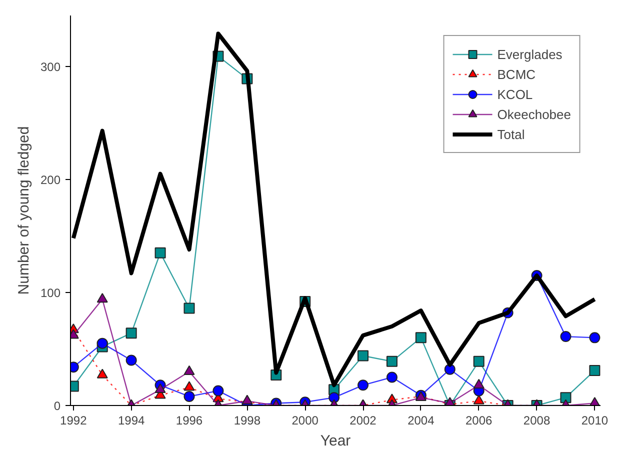 This screenshot has height=465, width=619. What do you see at coordinates (594, 421) in the screenshot?
I see `x-tick-label: 2010` at bounding box center [594, 421].